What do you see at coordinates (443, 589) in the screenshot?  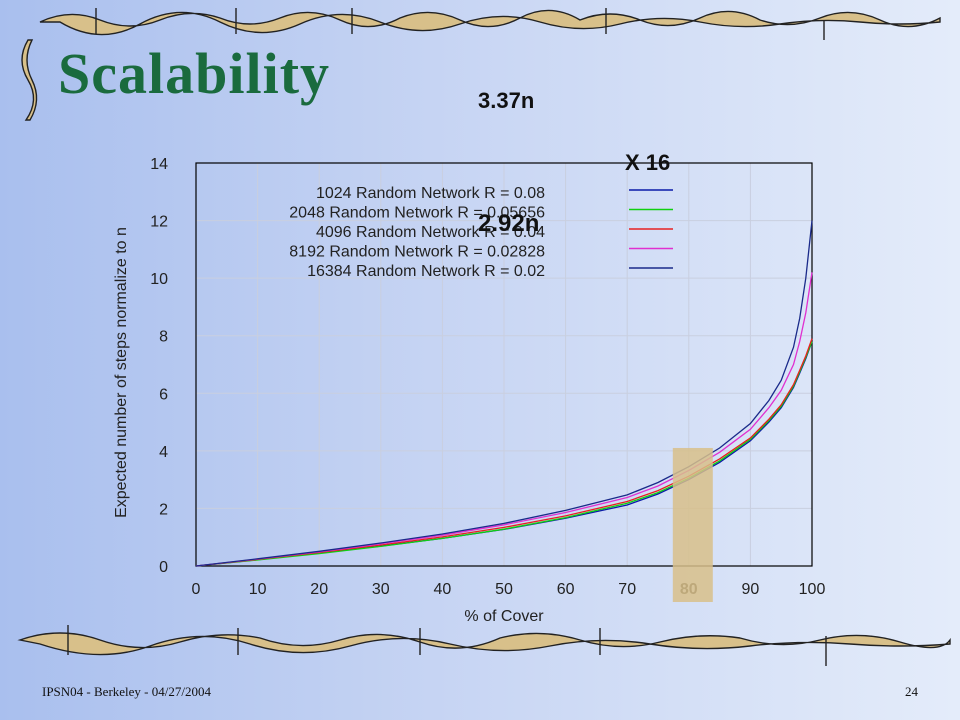 I see `x-tick-label: 40` at bounding box center [443, 589].